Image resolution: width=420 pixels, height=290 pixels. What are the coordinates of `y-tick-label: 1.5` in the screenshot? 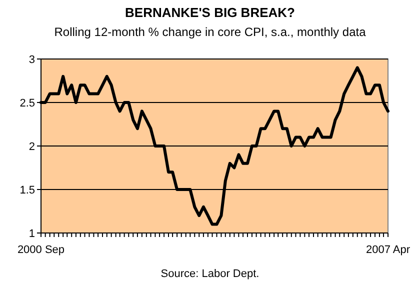 It's located at (27, 190).